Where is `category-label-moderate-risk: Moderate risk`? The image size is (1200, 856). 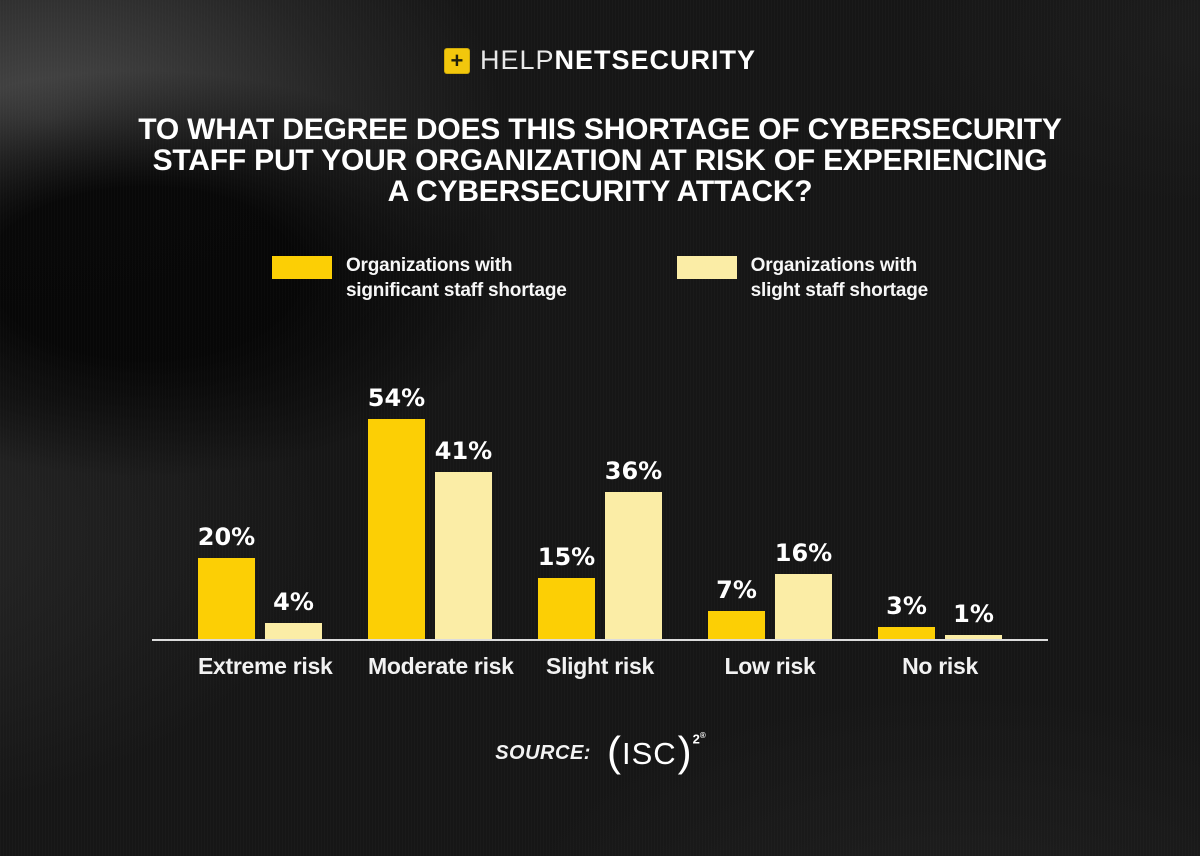
category-label-moderate-risk: Moderate risk is located at coordinates (441, 666).